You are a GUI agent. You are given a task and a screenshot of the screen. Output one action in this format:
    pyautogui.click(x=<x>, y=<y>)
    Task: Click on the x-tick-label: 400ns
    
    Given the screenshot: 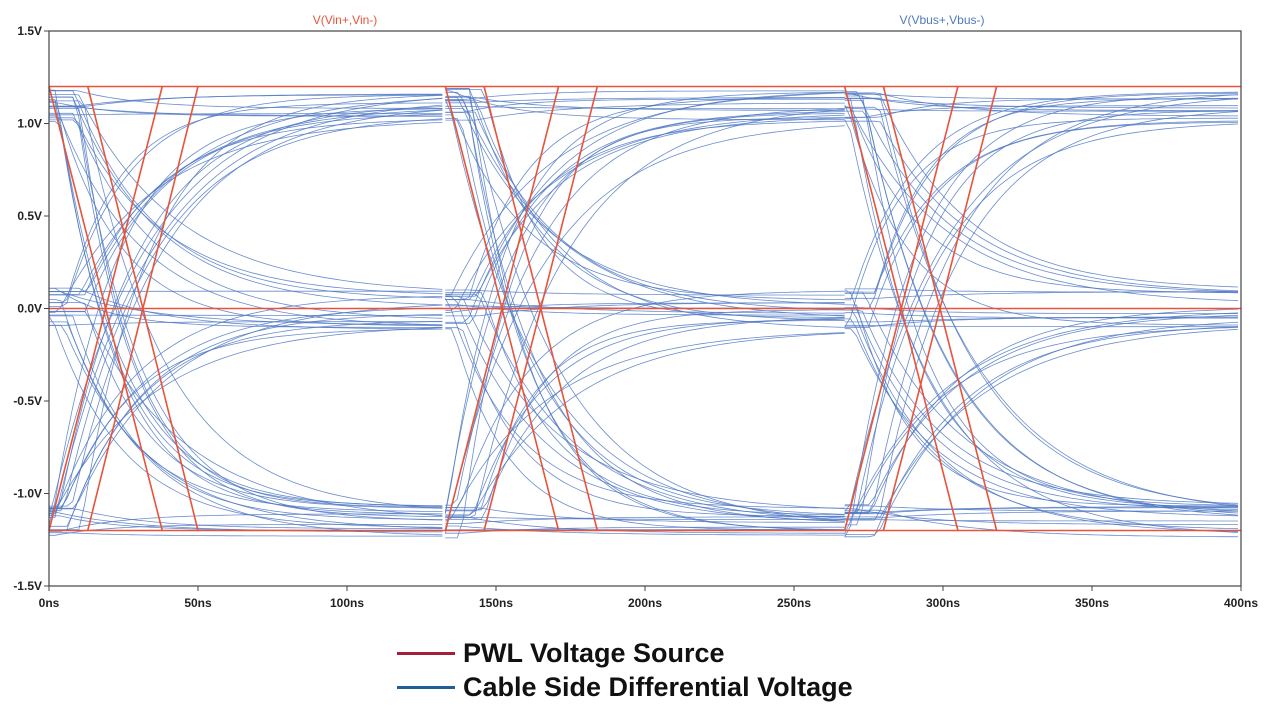 What is the action you would take?
    pyautogui.click(x=1241, y=603)
    